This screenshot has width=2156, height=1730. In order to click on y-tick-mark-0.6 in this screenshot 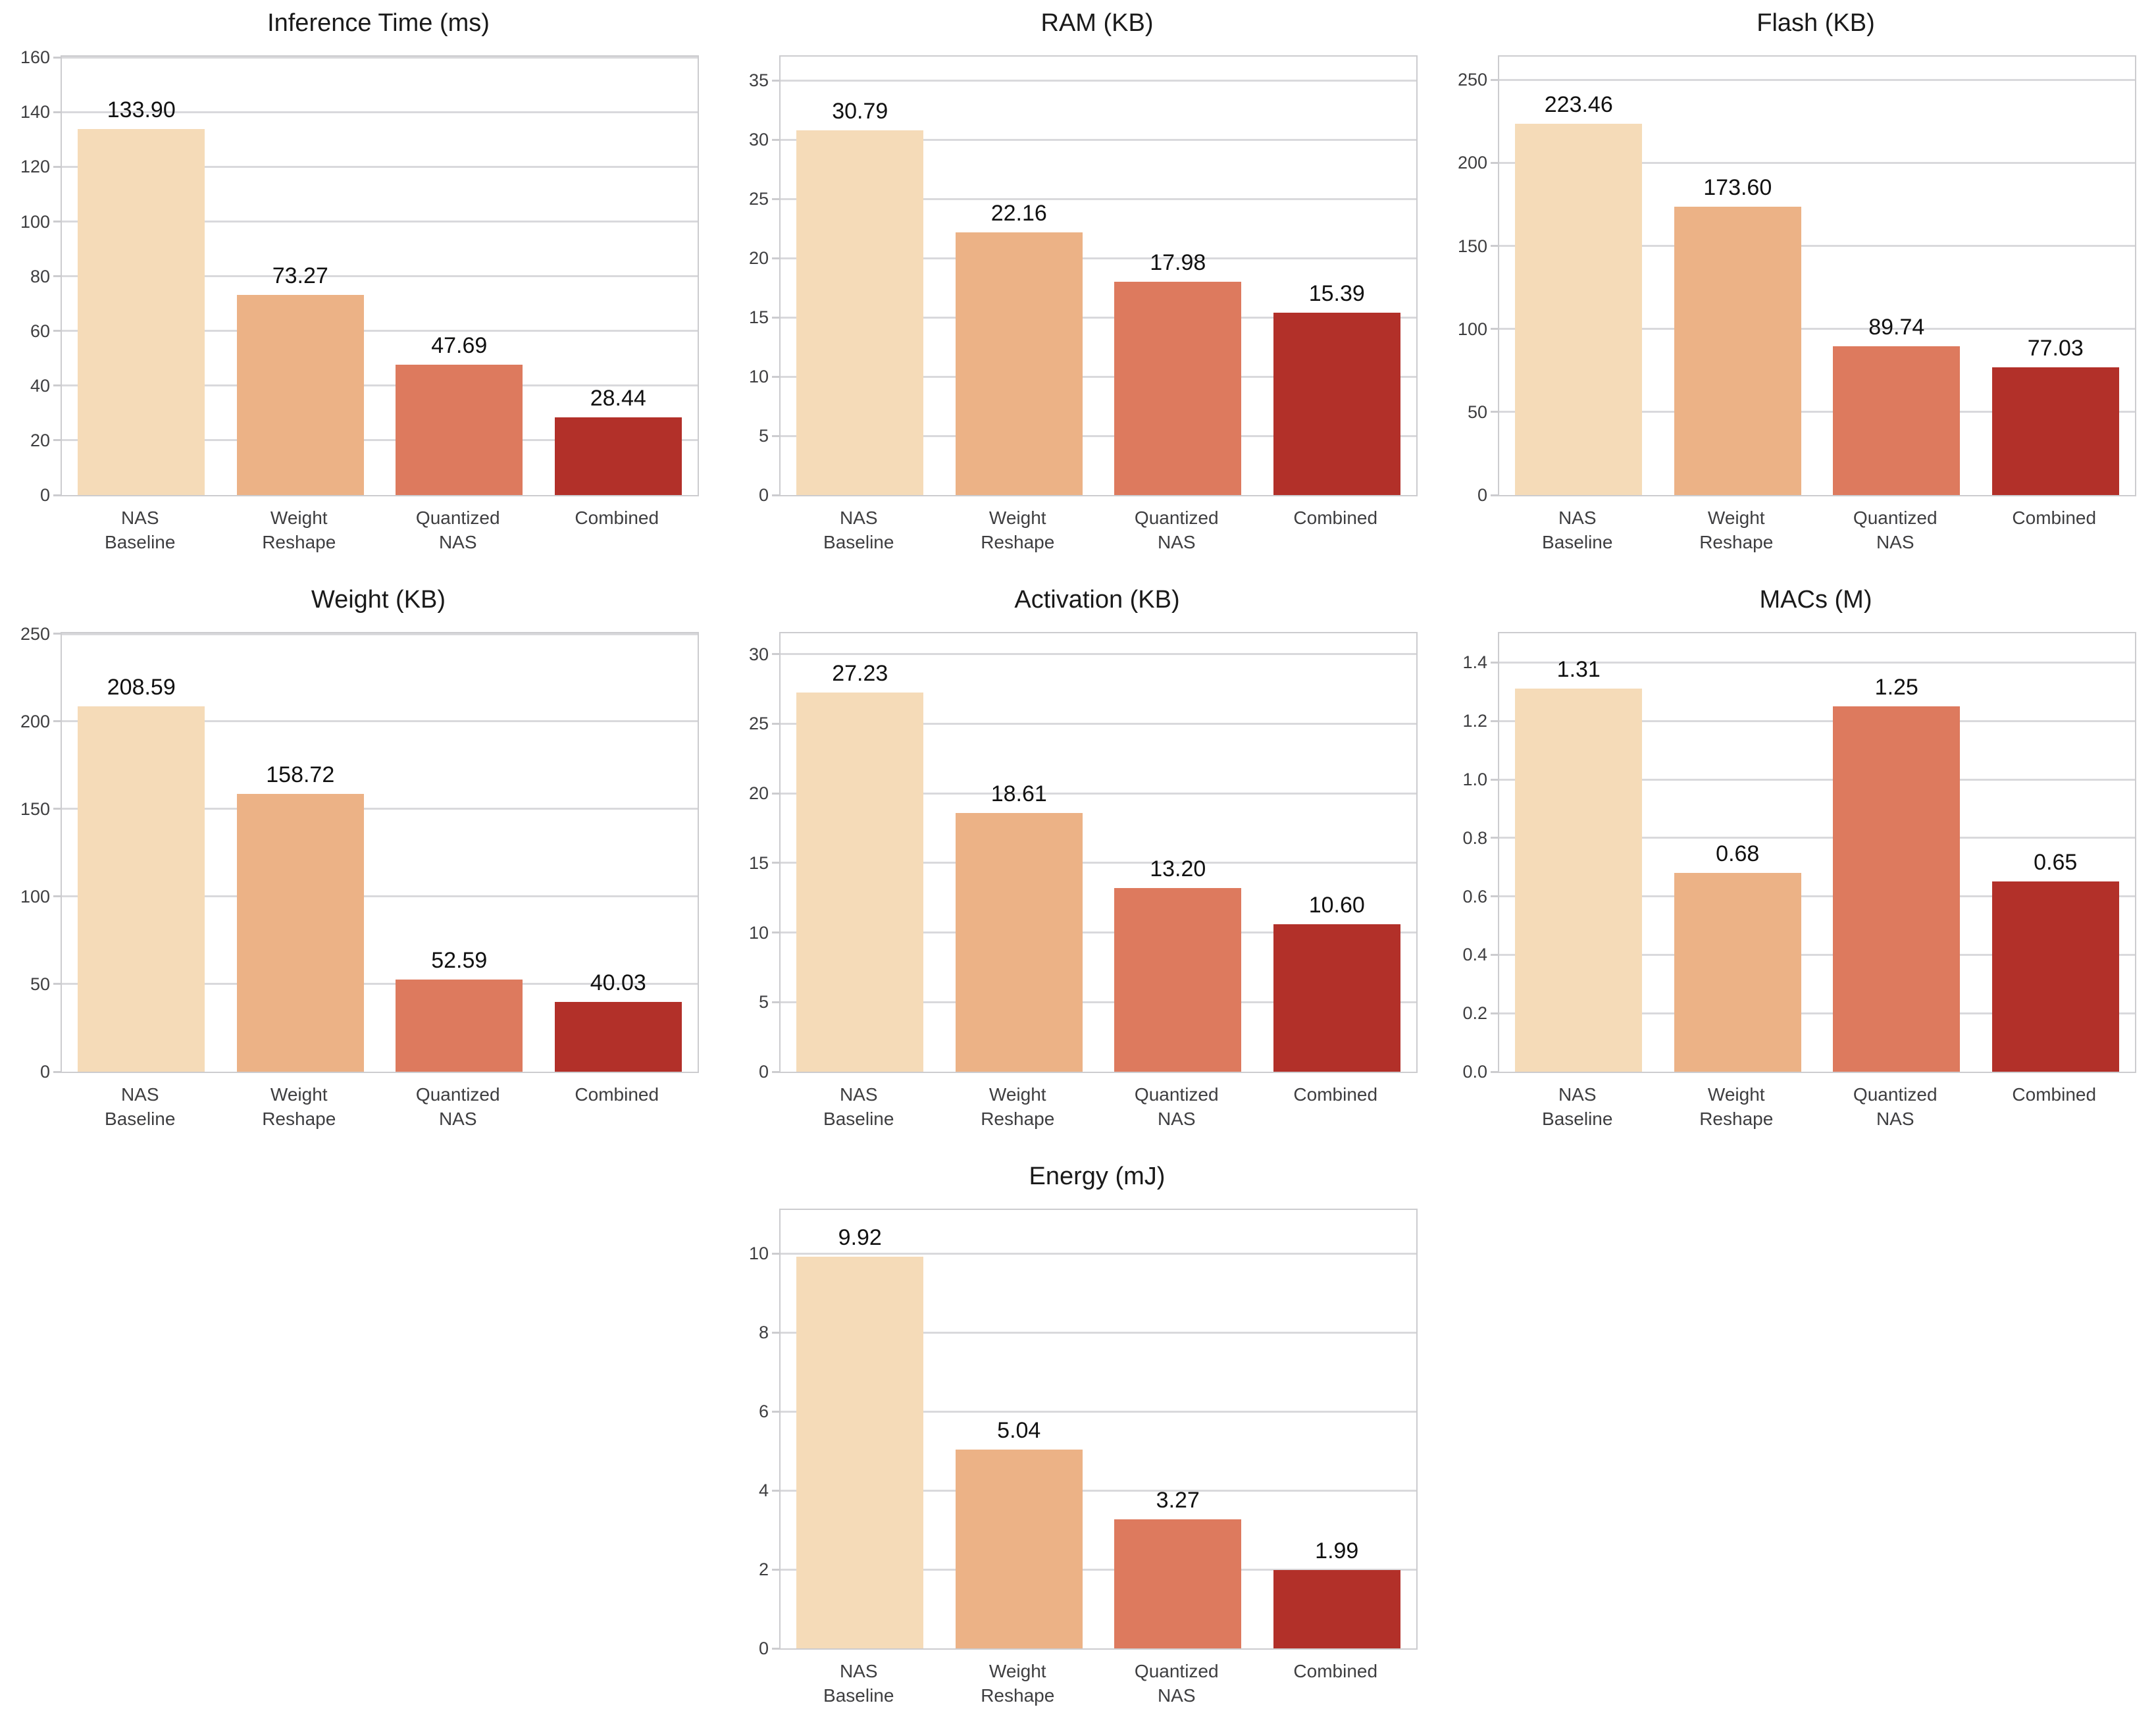, I will do `click(1494, 896)`.